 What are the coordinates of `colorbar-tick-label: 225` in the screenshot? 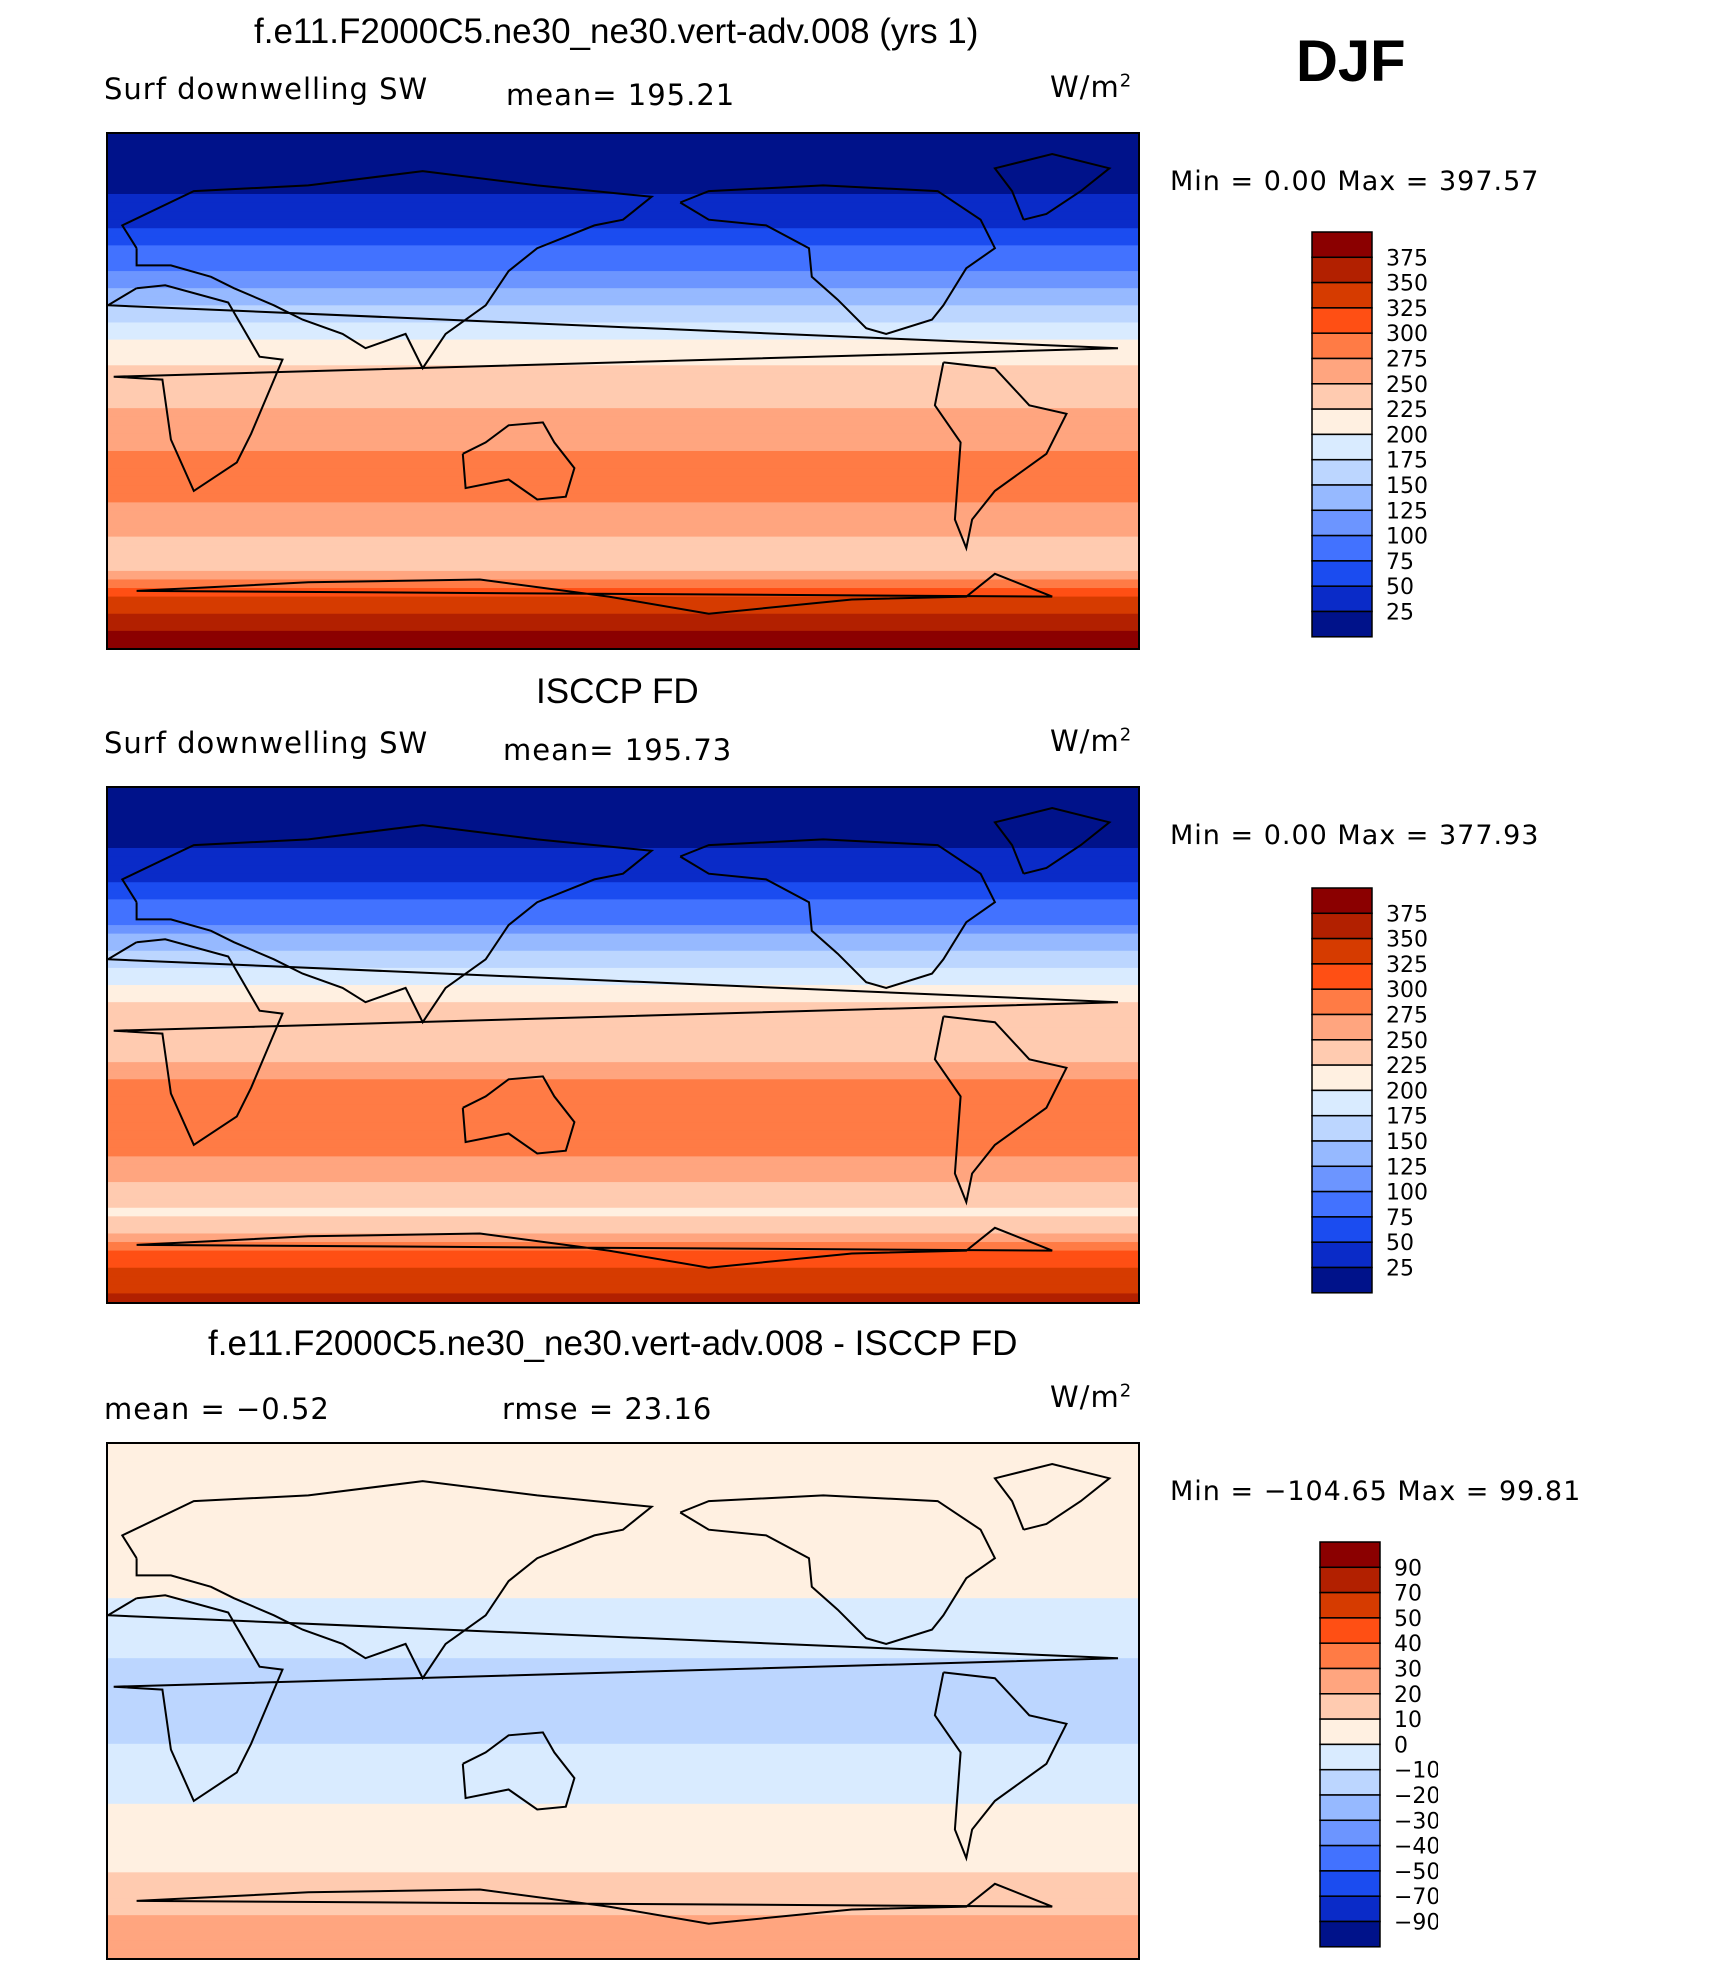 It's located at (1407, 1066).